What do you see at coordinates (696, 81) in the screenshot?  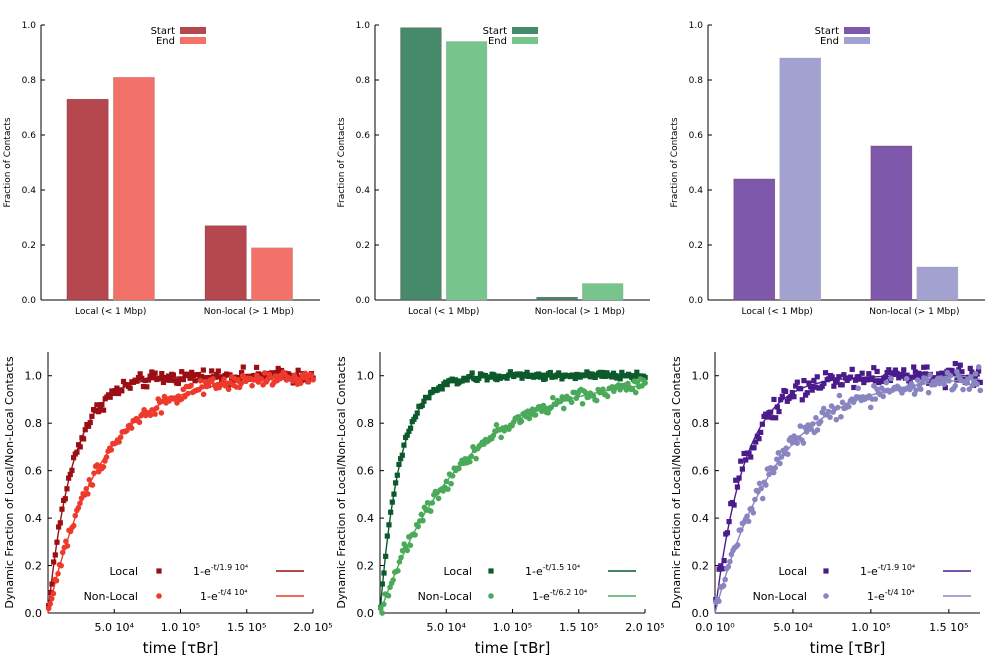 I see `y-tick-label: 0.8` at bounding box center [696, 81].